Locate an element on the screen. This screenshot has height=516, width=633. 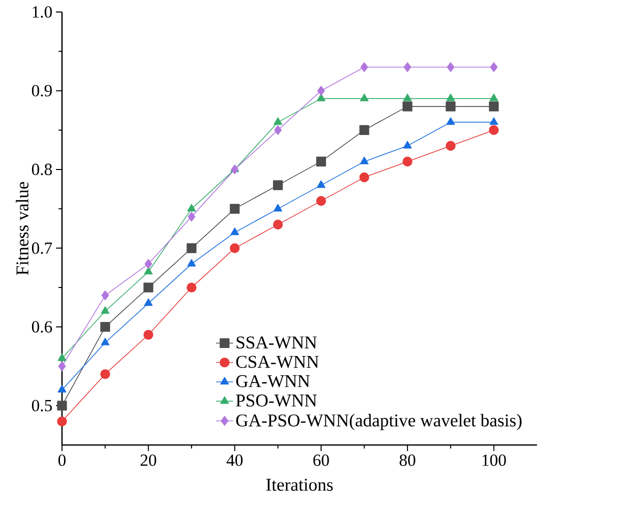
x-tick-label: 40 is located at coordinates (234, 460).